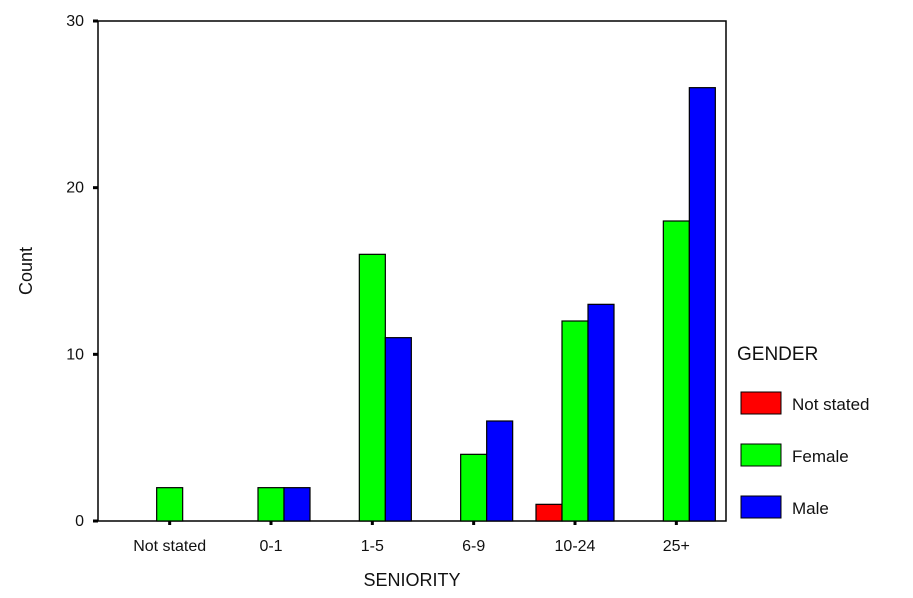 This screenshot has width=913, height=598. I want to click on legend-swatch-not-stated, so click(761, 403).